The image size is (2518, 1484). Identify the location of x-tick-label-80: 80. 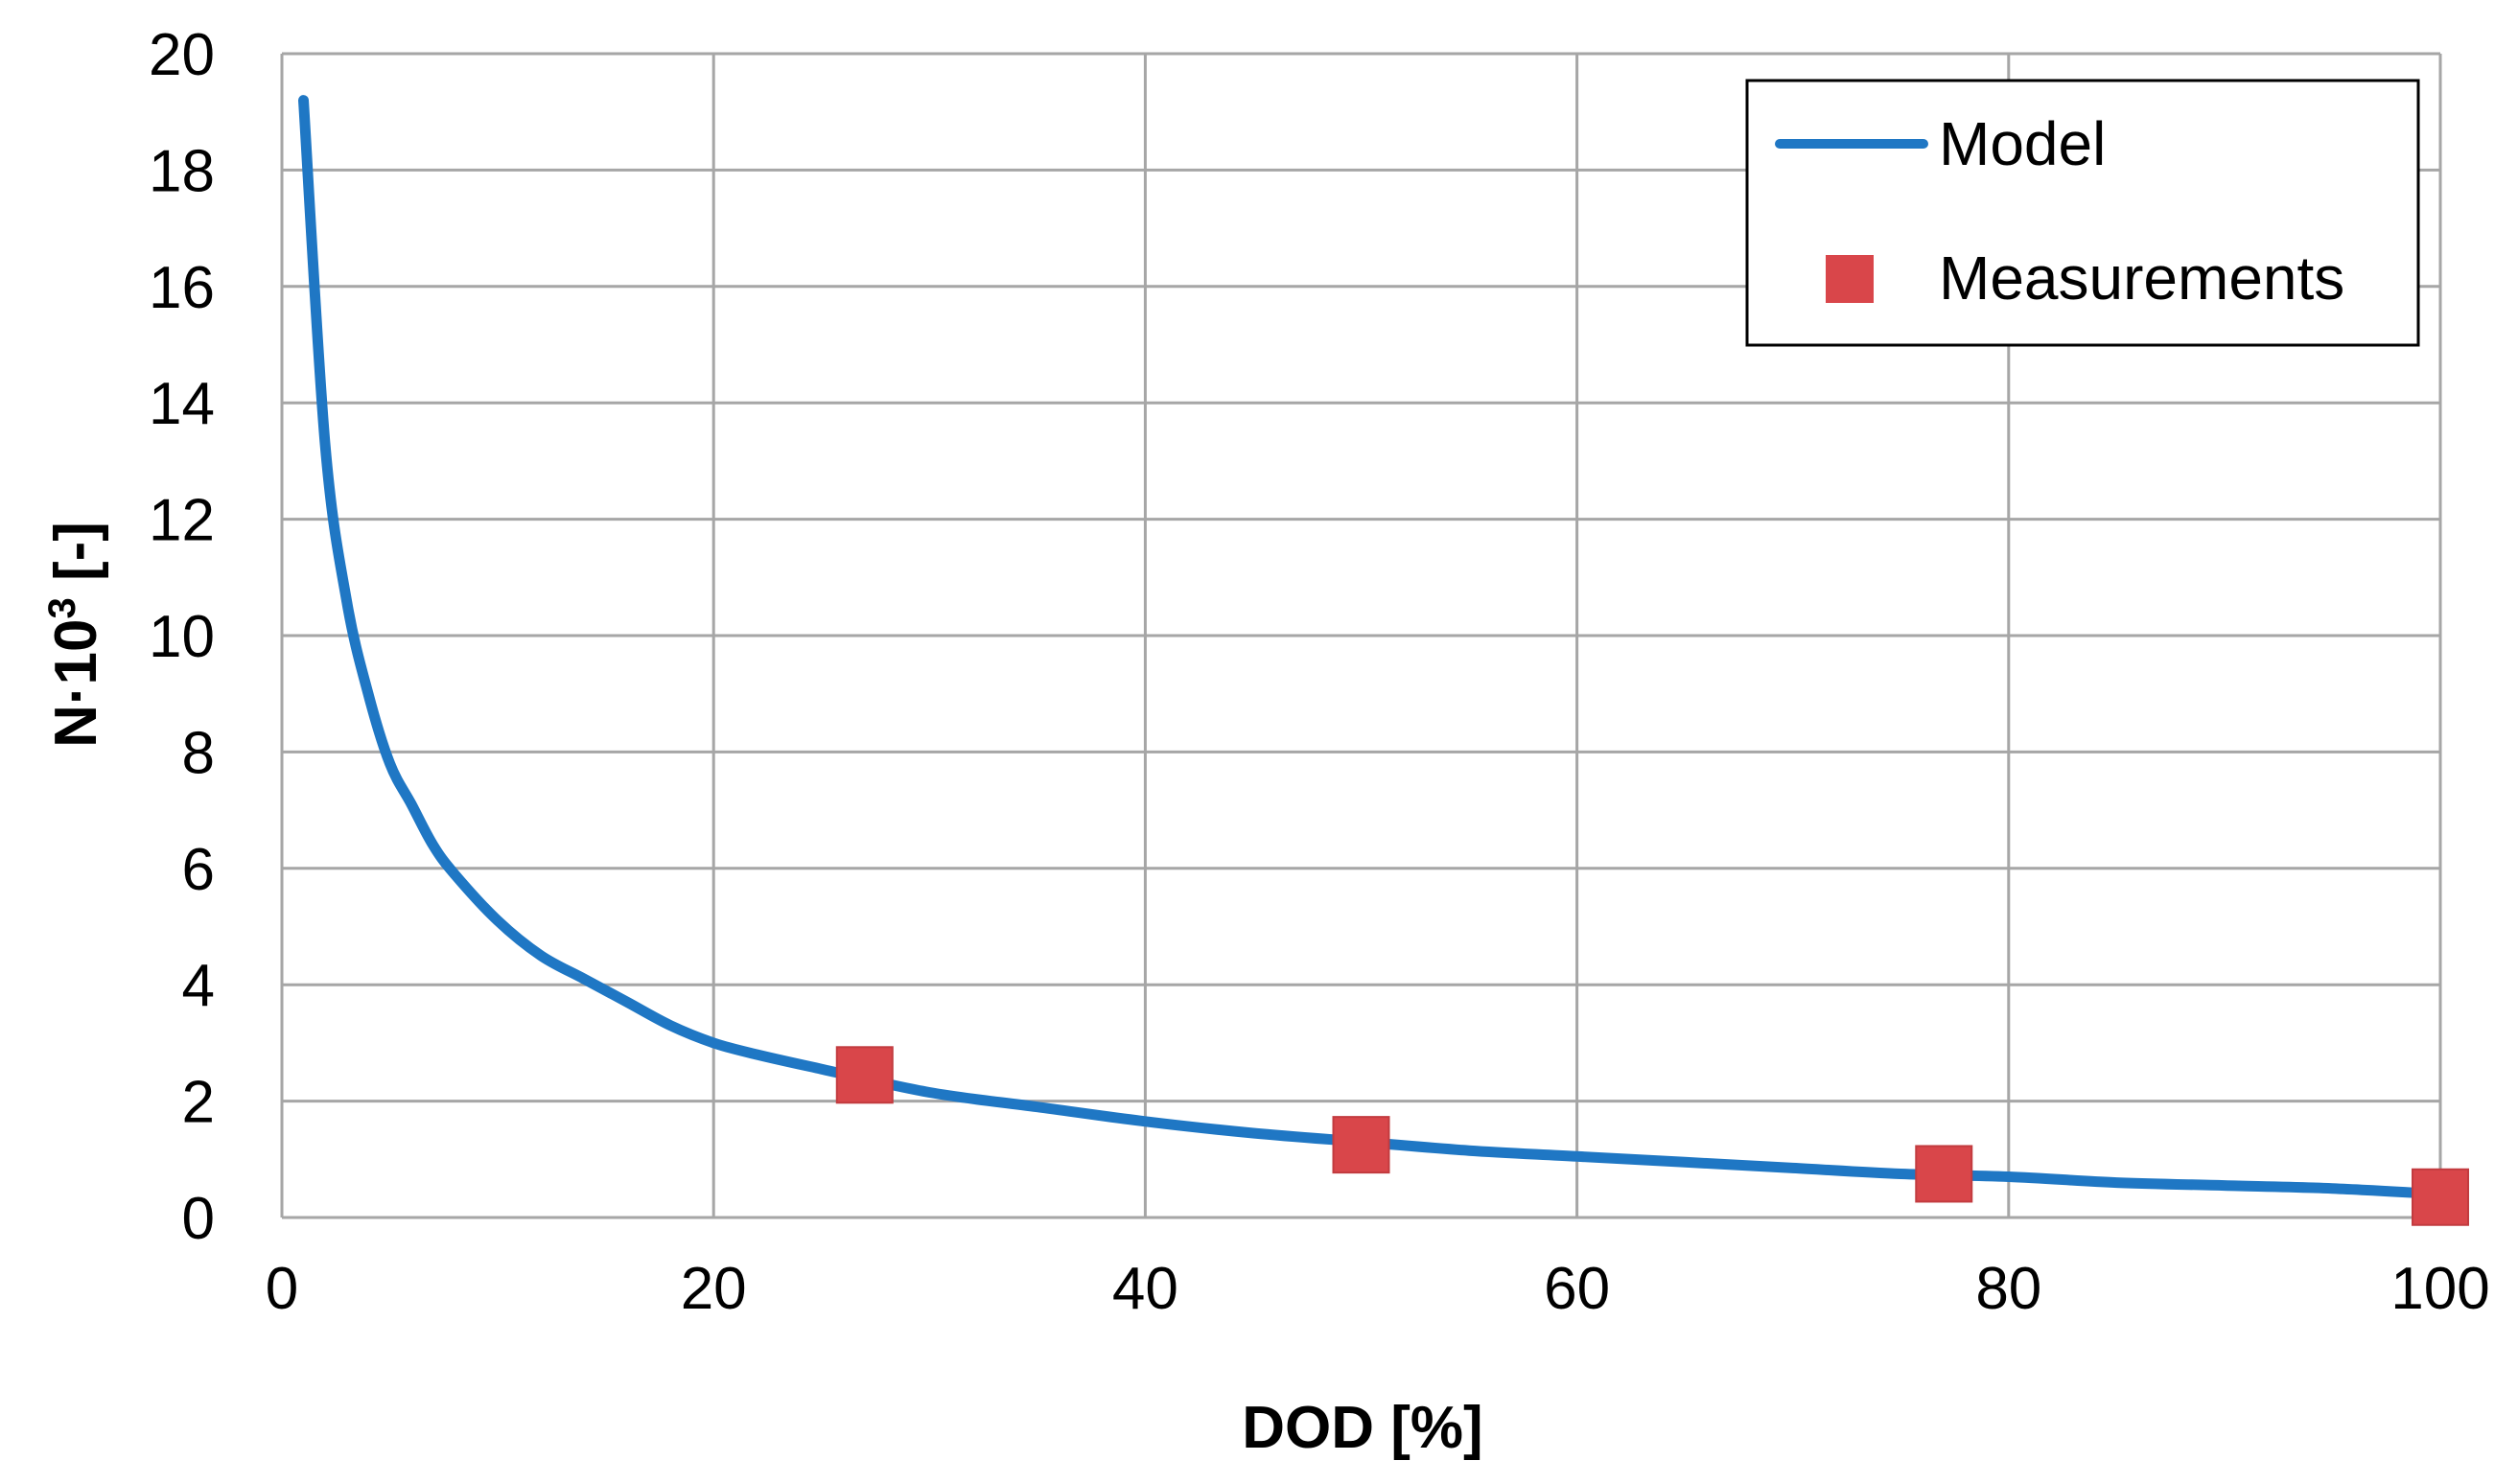
(2008, 1289).